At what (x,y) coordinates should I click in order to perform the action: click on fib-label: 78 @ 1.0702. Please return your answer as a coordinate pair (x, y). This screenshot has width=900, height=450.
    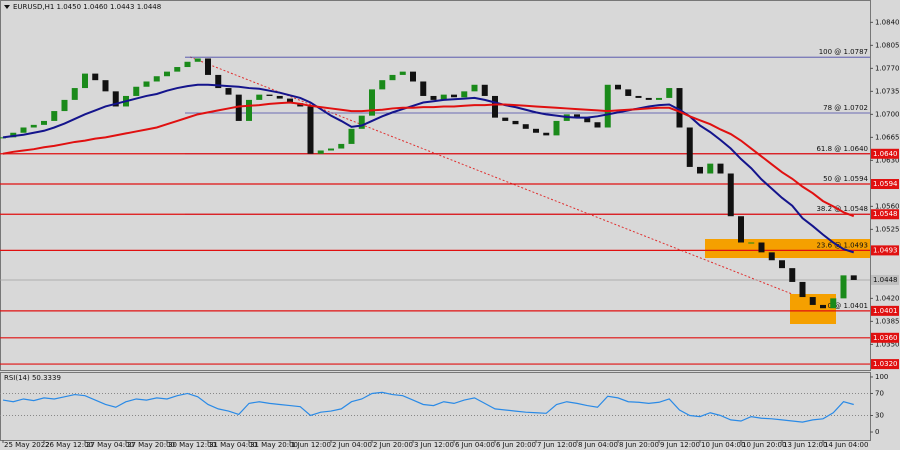
    Looking at the image, I should click on (845, 108).